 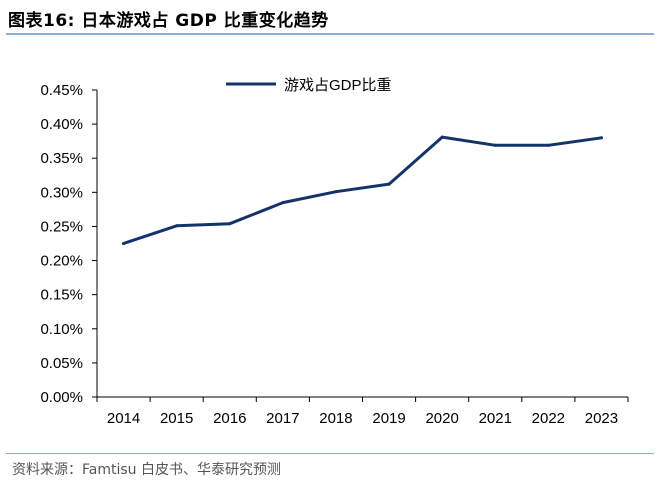 What do you see at coordinates (61, 90) in the screenshot?
I see `y-tick-label: 0.45%` at bounding box center [61, 90].